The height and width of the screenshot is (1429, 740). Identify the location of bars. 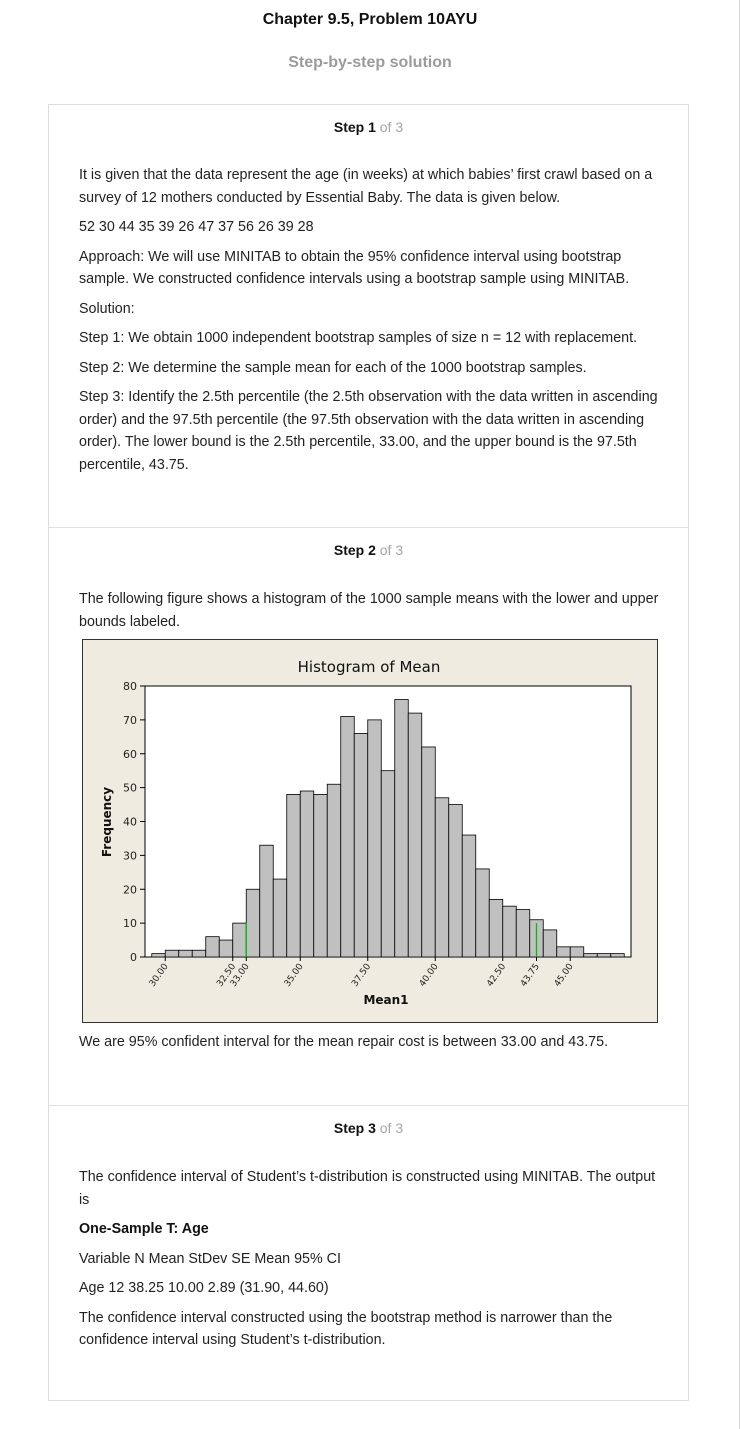
(388, 828).